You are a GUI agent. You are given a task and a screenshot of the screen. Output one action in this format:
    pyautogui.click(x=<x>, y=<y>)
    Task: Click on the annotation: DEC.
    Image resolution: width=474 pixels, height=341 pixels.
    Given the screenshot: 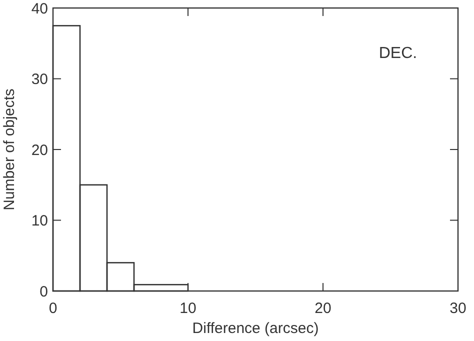 What is the action you would take?
    pyautogui.click(x=398, y=53)
    